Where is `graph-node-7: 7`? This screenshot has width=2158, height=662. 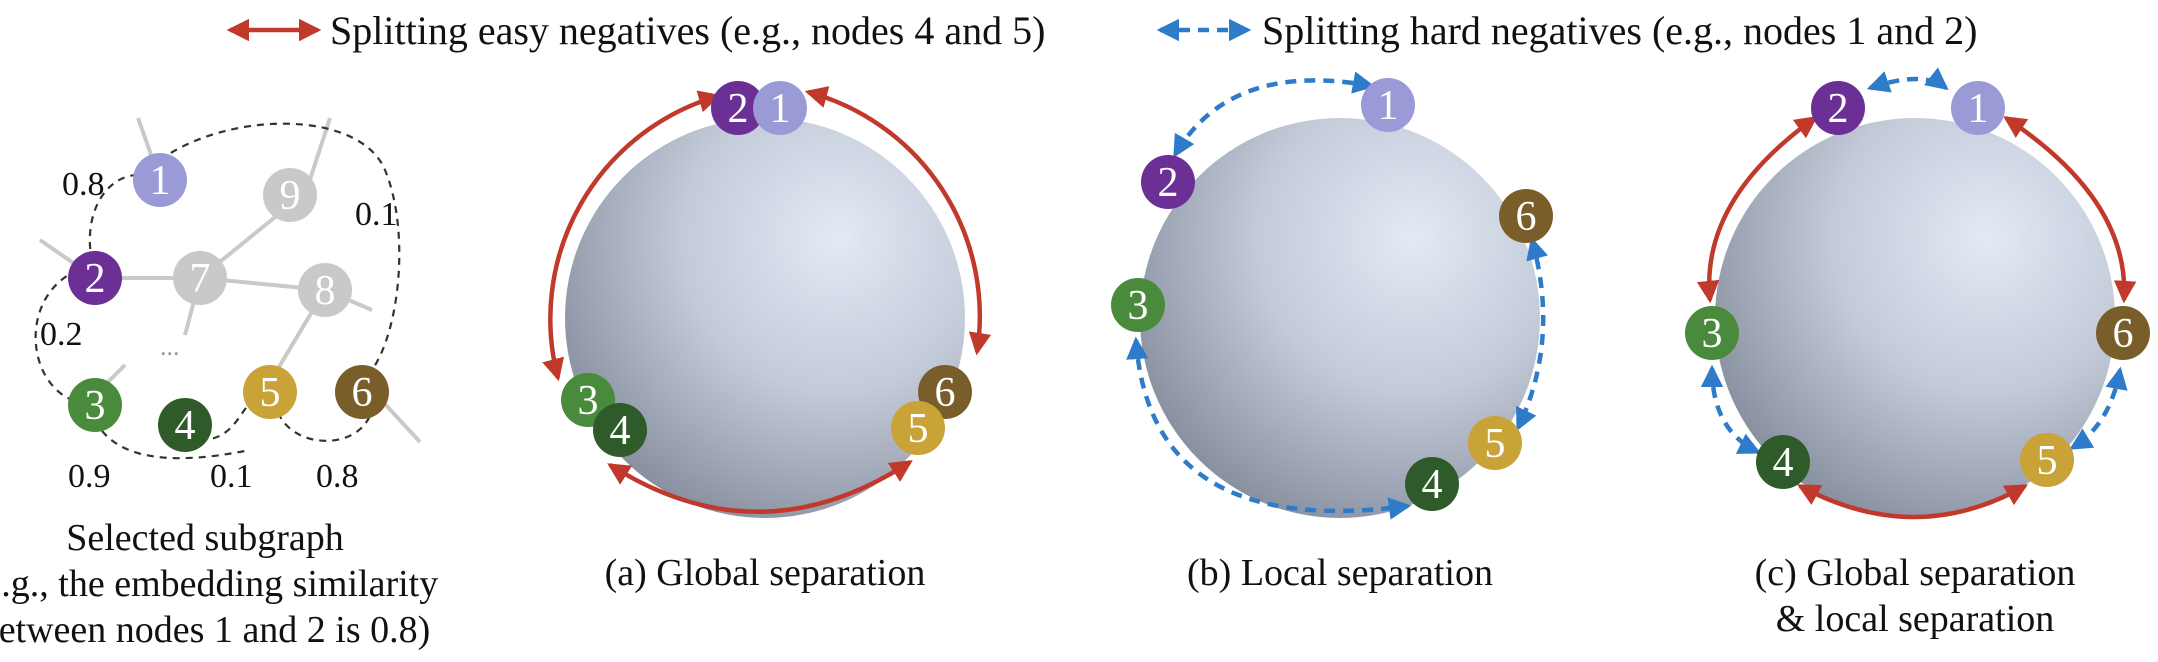 graph-node-7: 7 is located at coordinates (200, 278).